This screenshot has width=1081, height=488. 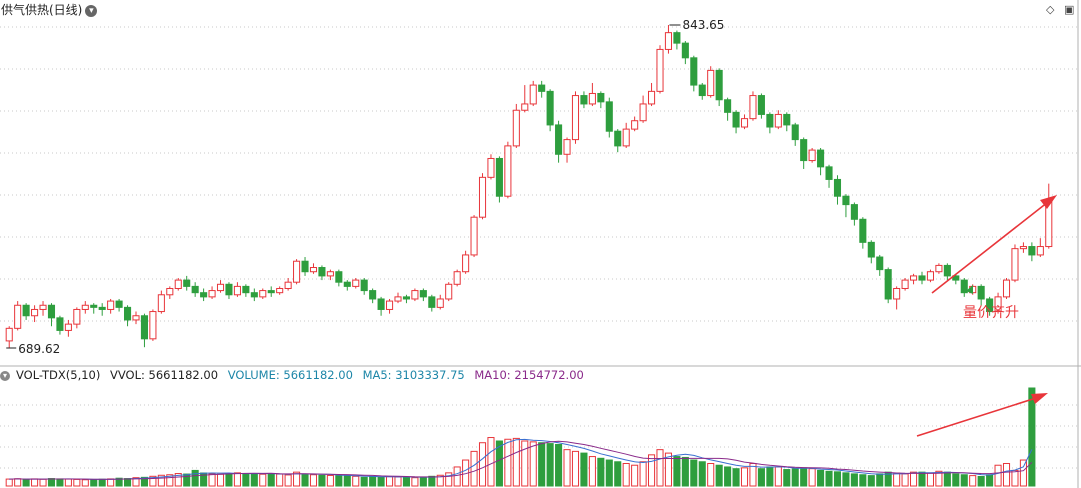 What do you see at coordinates (1069, 9) in the screenshot?
I see `panel-toggle-icon: ▣` at bounding box center [1069, 9].